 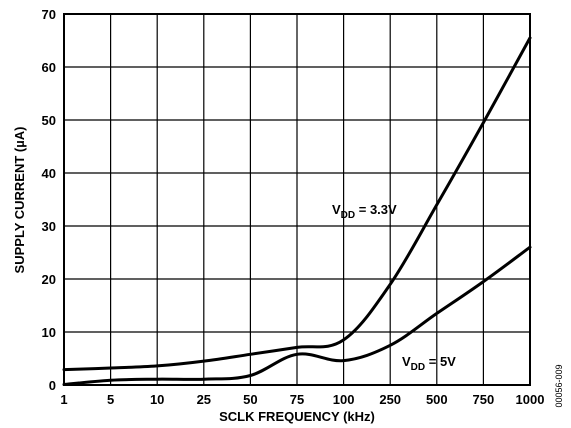 What do you see at coordinates (344, 399) in the screenshot?
I see `x-tick-100: 100` at bounding box center [344, 399].